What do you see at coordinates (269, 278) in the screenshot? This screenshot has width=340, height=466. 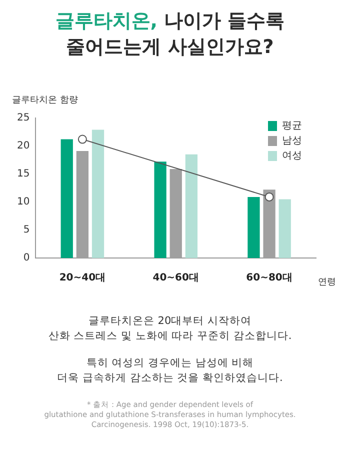 I see `x-tick-label: 60~80대` at bounding box center [269, 278].